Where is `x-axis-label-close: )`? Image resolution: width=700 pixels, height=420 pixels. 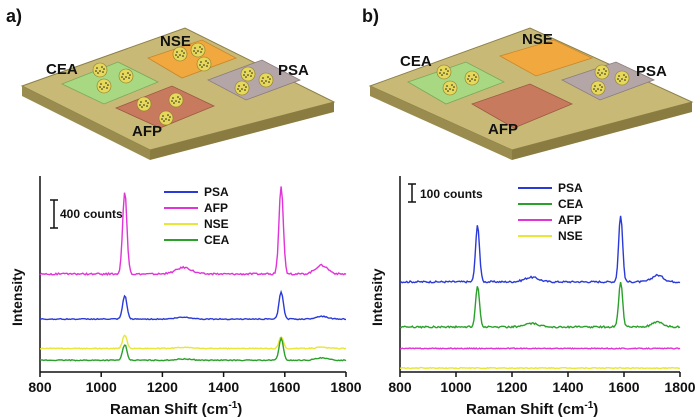
x-axis-label-close: ) is located at coordinates (239, 409).